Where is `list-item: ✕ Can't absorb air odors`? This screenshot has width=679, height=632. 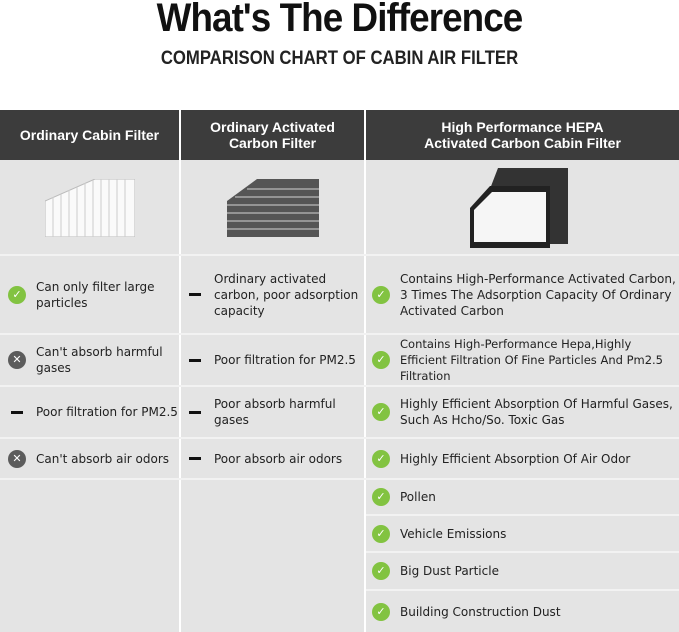
list-item: ✕ Can't absorb air odors is located at coordinates (93, 458).